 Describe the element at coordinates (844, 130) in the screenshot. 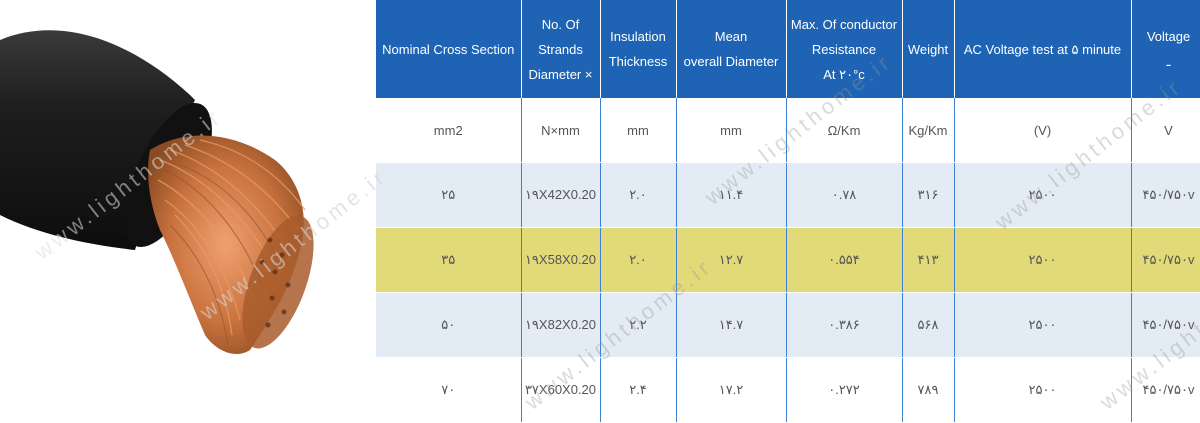

I see `unit-cell: Ω/Km` at that location.